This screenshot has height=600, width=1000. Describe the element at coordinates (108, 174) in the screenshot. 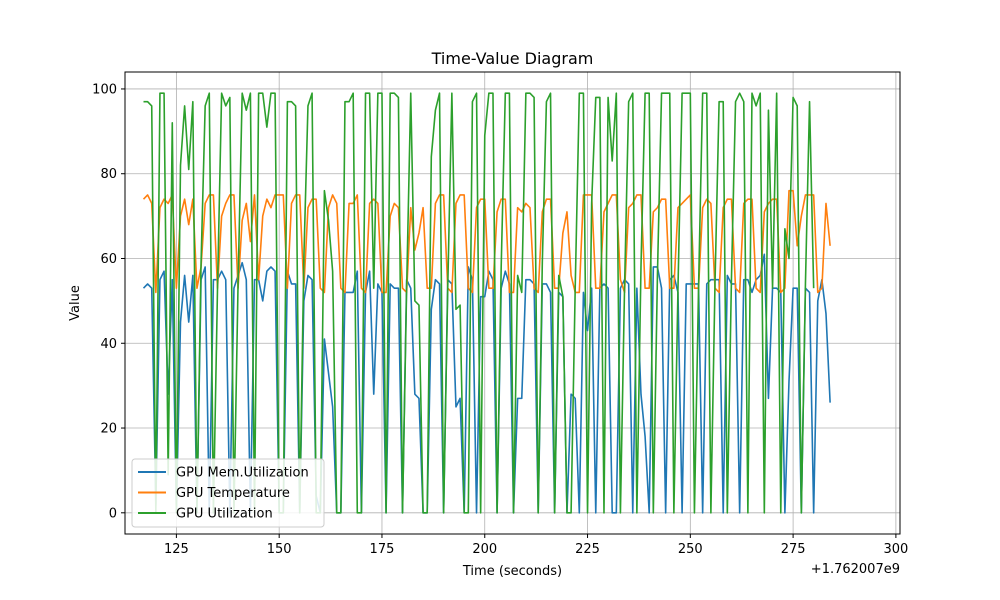

I see `y-tick-label: 80` at that location.